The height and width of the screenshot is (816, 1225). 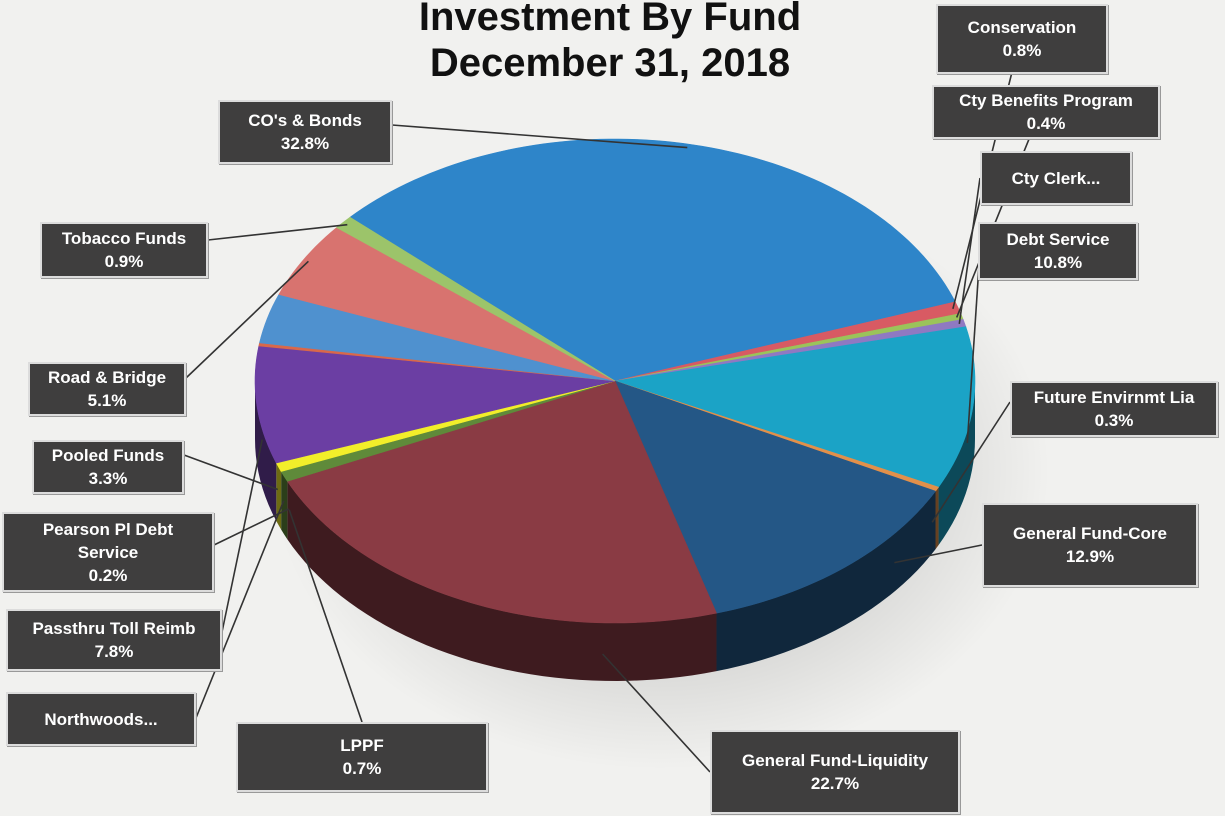 I want to click on callout-label: Debt Service, so click(x=1058, y=239).